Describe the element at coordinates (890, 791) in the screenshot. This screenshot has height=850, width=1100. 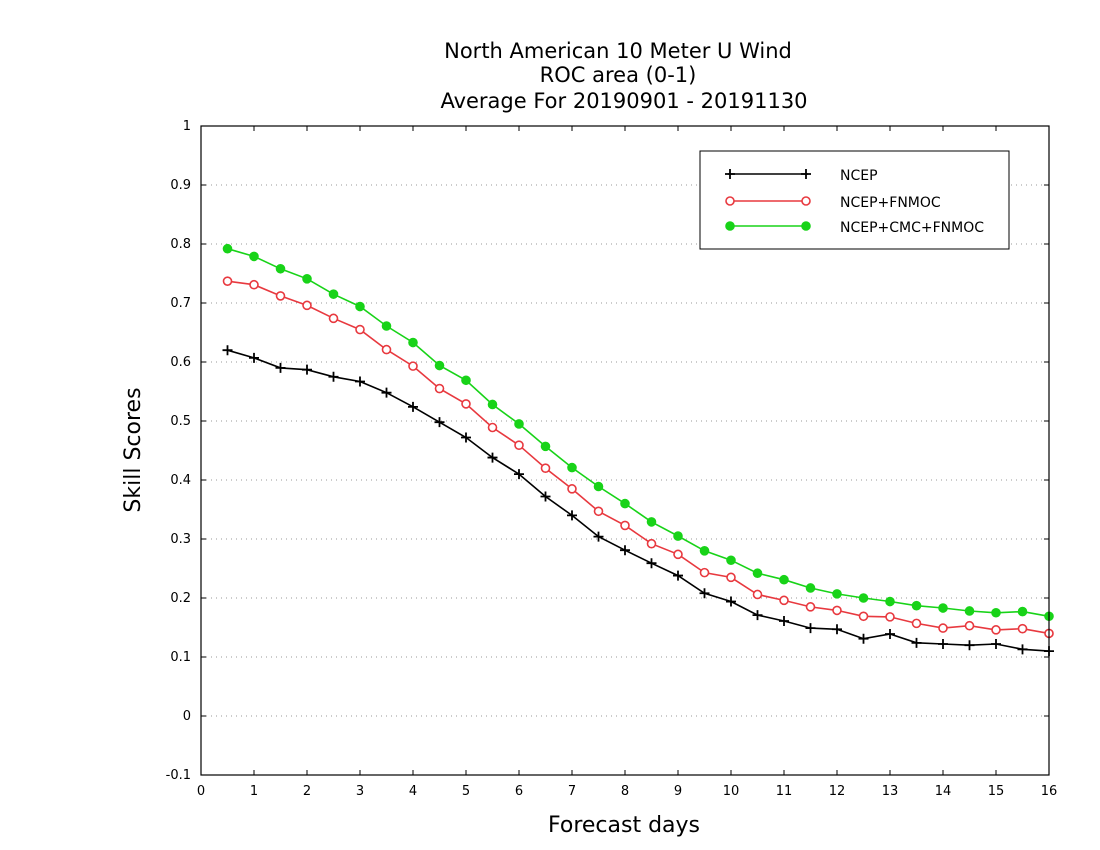
I see `x-tick-label: 13` at that location.